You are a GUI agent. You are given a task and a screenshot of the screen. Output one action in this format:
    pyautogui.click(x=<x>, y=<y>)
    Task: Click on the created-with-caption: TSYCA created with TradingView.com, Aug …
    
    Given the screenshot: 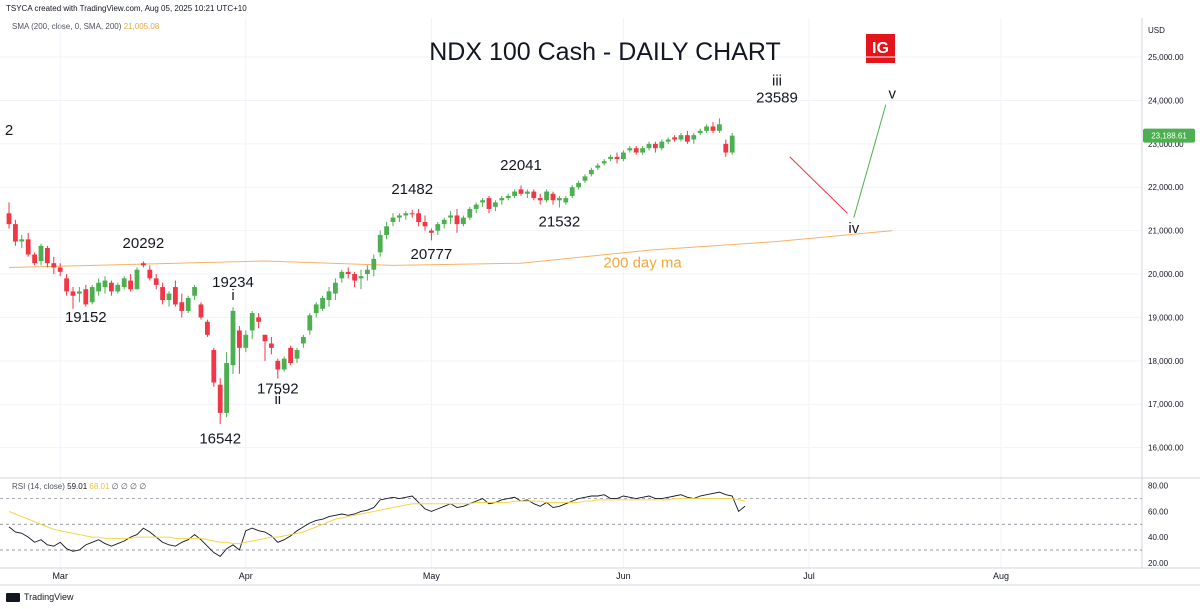 What is the action you would take?
    pyautogui.click(x=126, y=8)
    